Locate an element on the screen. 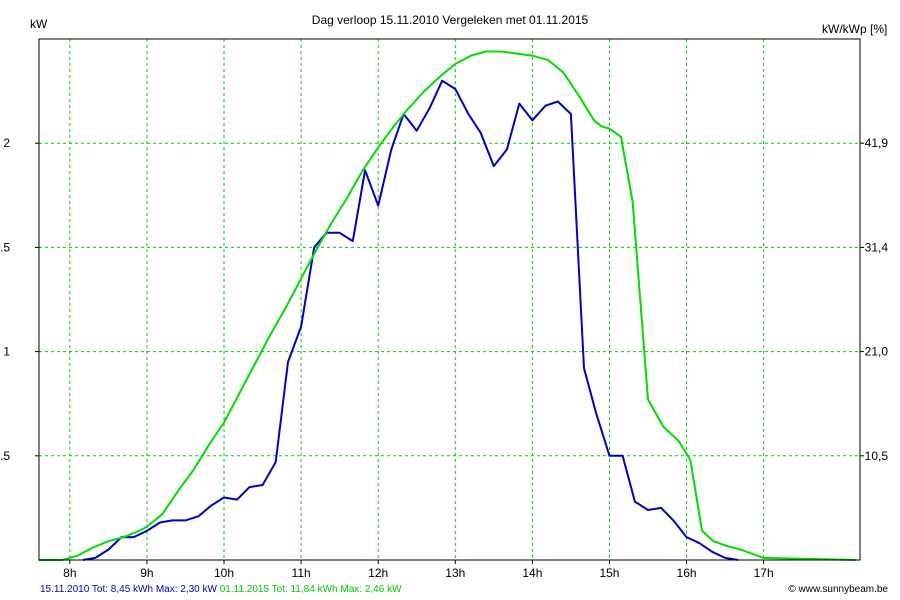 The image size is (900, 600). y-tick-label-right-10,5: 10,5 is located at coordinates (877, 456).